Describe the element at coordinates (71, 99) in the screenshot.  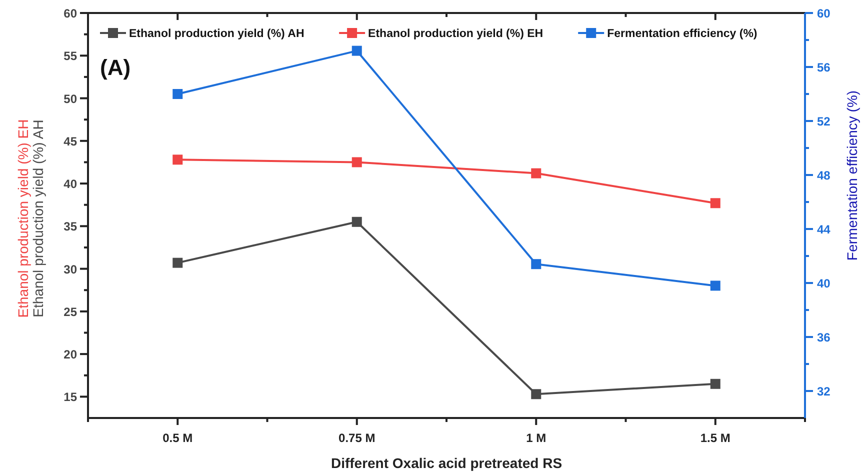
I see `y-tick-label: 50` at that location.